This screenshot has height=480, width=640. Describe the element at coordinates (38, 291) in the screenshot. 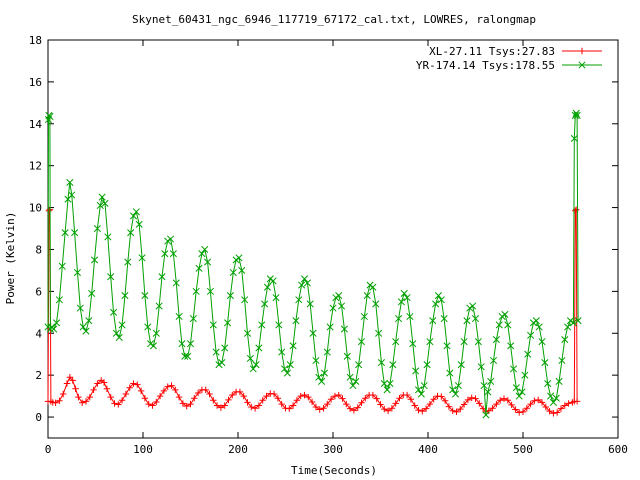

I see `y-tick-label: 6` at that location.